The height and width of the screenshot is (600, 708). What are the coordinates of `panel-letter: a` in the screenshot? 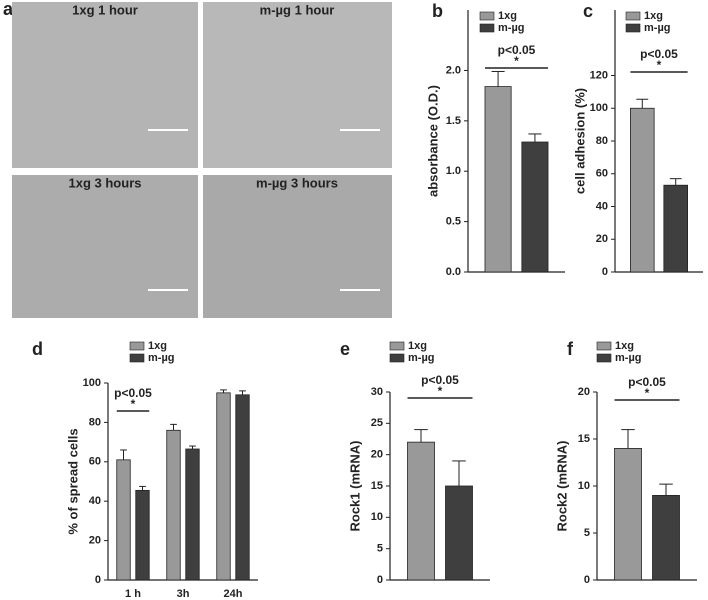 It's located at (8, 9).